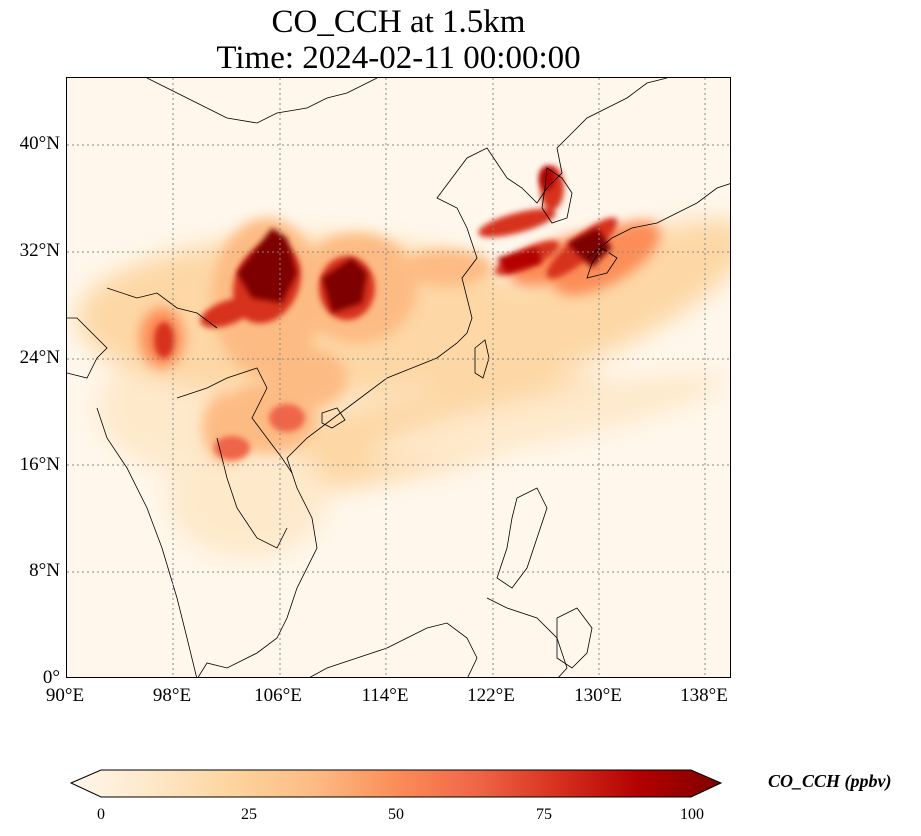 The width and height of the screenshot is (921, 836). I want to click on chart-subtitle-time: Time: 2024-02-11 00:00:00, so click(398, 58).